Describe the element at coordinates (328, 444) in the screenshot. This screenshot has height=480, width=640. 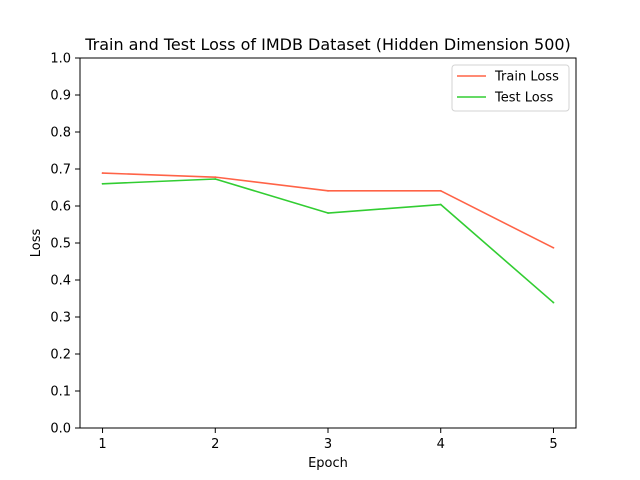
I see `x-tick-label: 3` at that location.